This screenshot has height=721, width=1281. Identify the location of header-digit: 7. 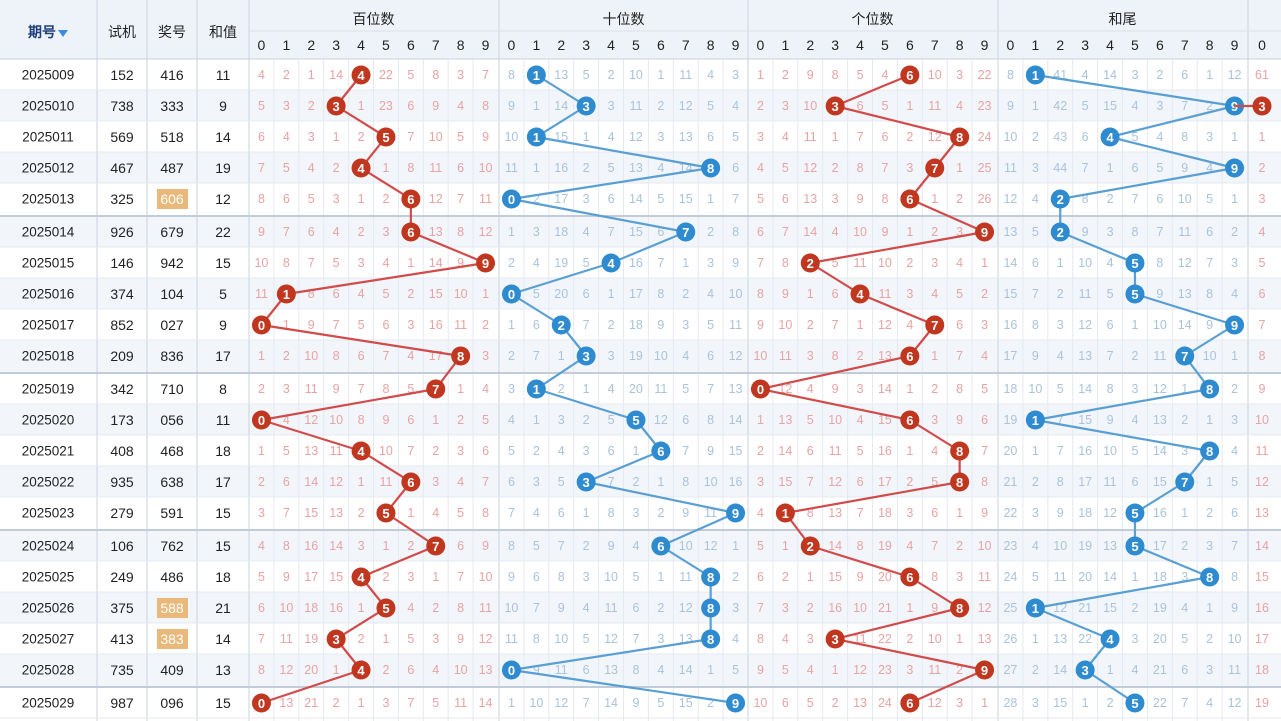
(686, 45).